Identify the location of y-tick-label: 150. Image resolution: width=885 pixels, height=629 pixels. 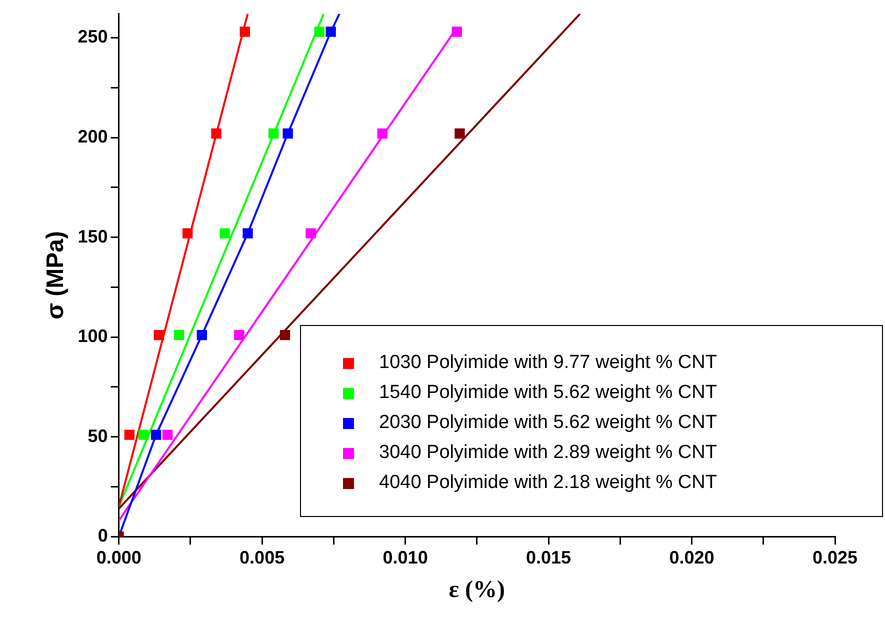
(93, 236).